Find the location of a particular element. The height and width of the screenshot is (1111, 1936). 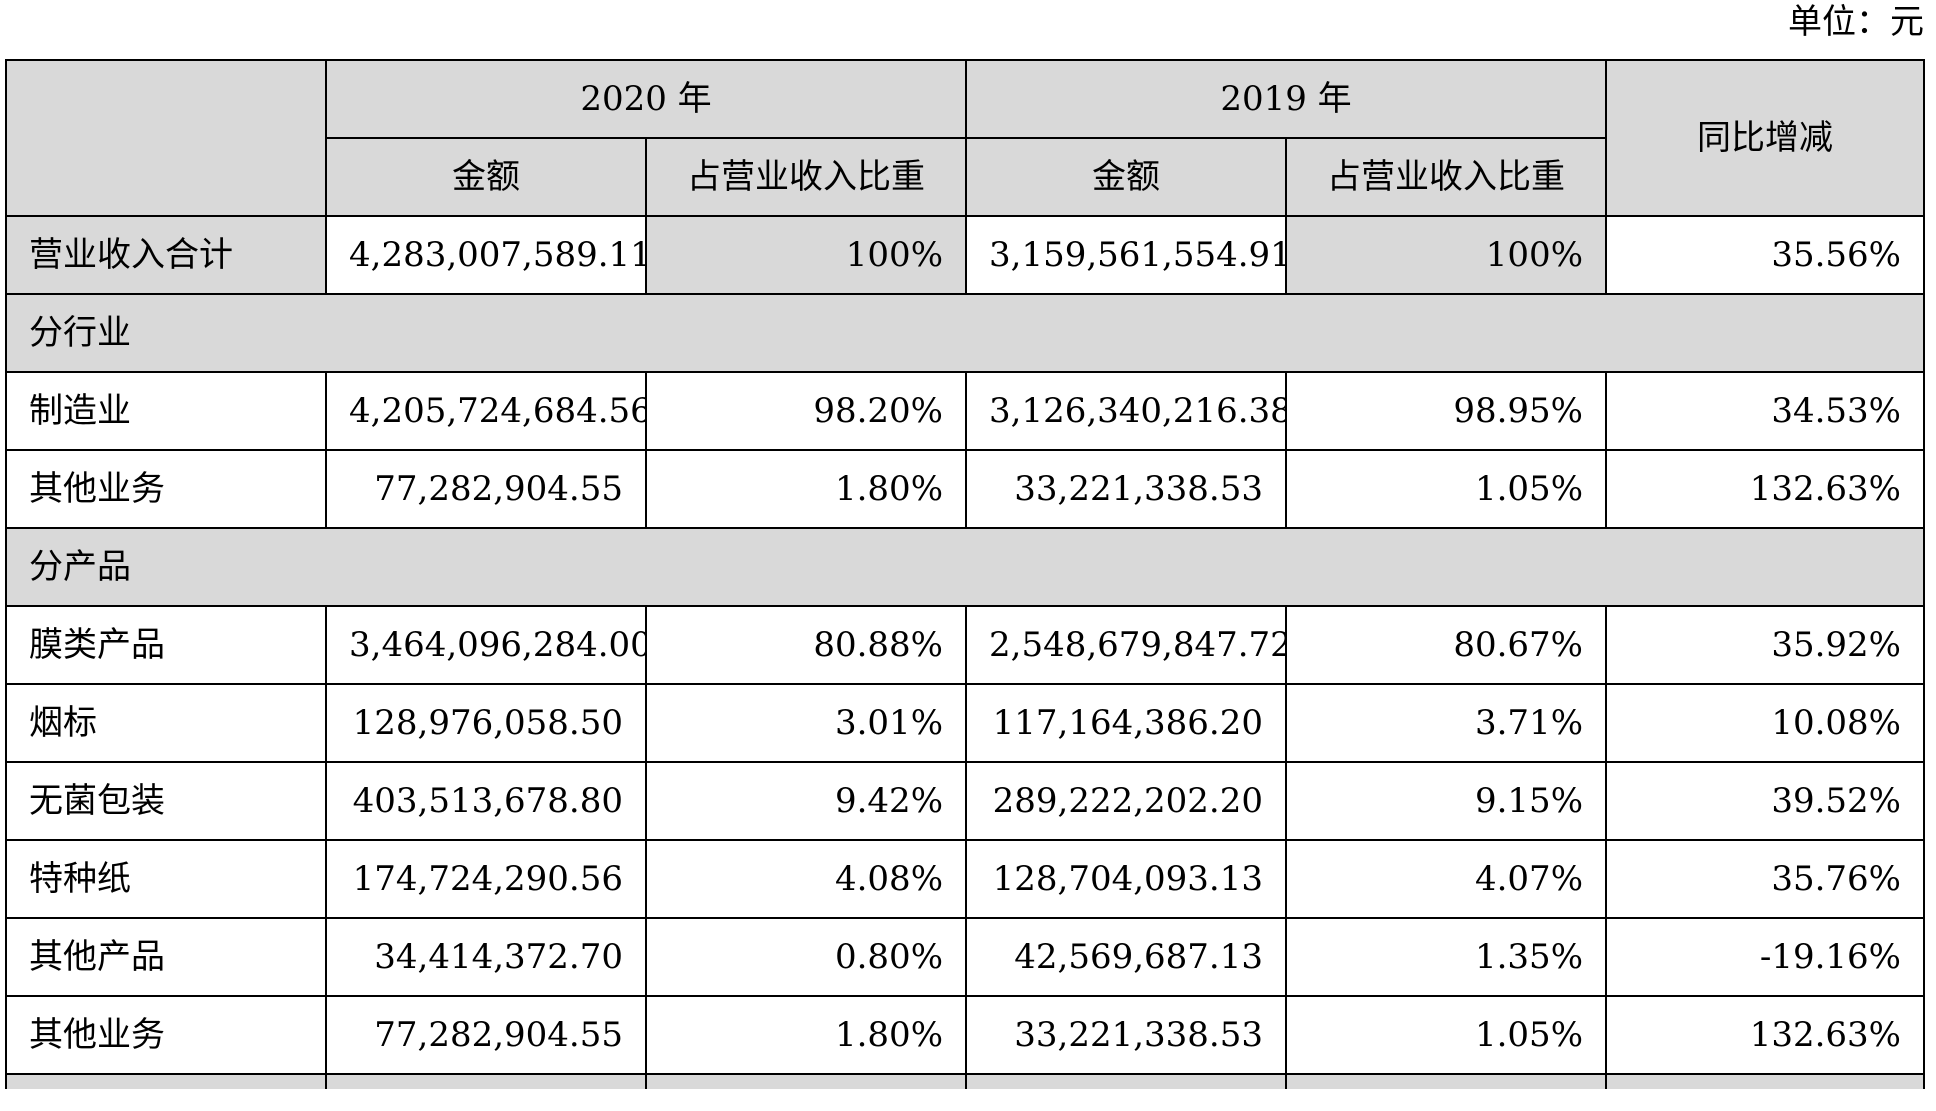

share-2019-cell: 4.07% is located at coordinates (1446, 879).